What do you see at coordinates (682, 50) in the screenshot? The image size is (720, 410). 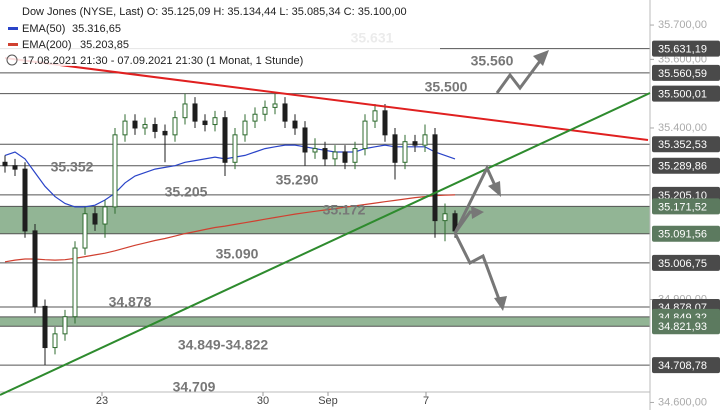 I see `level-label: 35.631,19` at bounding box center [682, 50].